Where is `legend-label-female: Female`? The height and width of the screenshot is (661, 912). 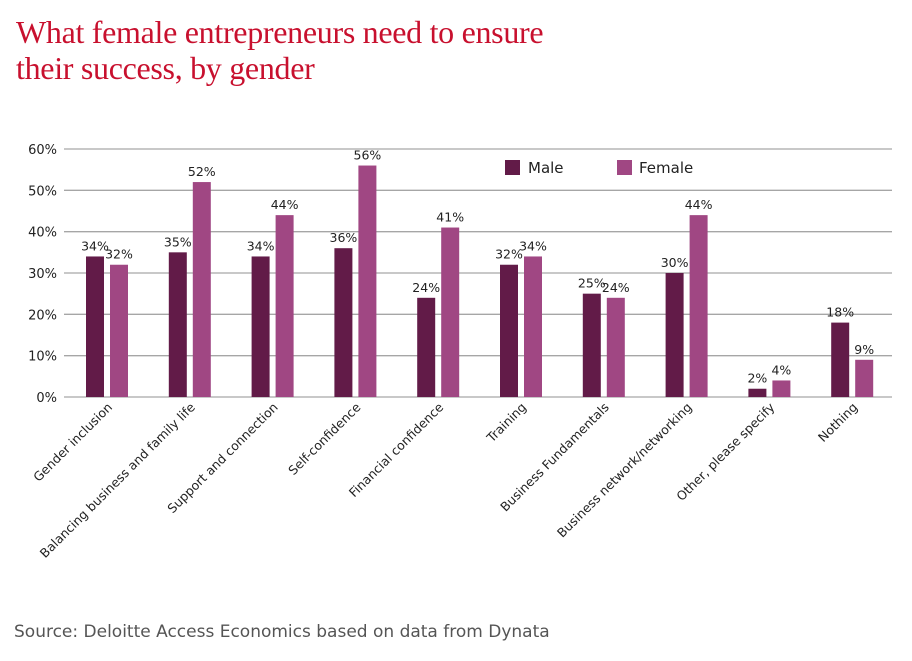 legend-label-female: Female is located at coordinates (666, 168).